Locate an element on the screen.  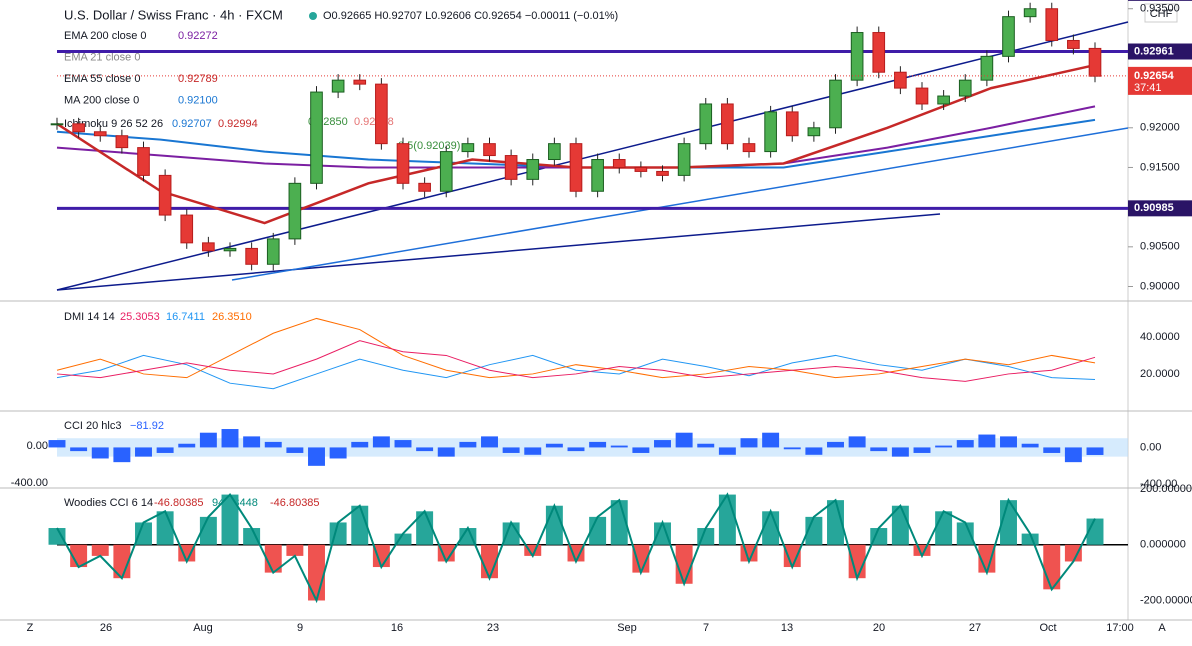
woodies-name: Woodies CCI 6 14 is located at coordinates (108, 503).